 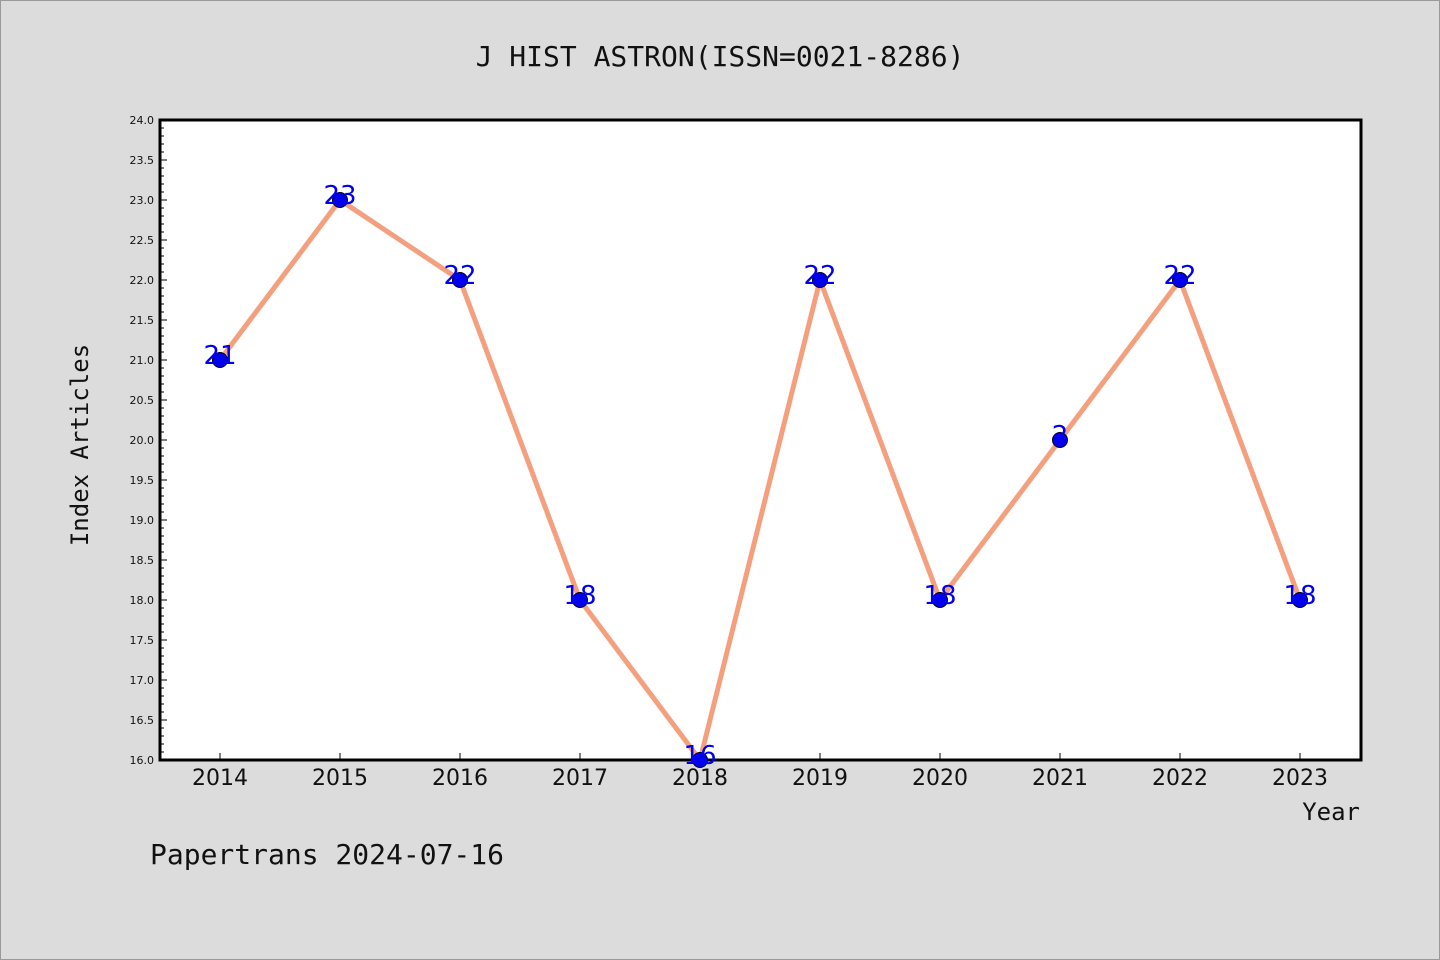 What do you see at coordinates (142, 520) in the screenshot?
I see `y-tick-label: 19.0` at bounding box center [142, 520].